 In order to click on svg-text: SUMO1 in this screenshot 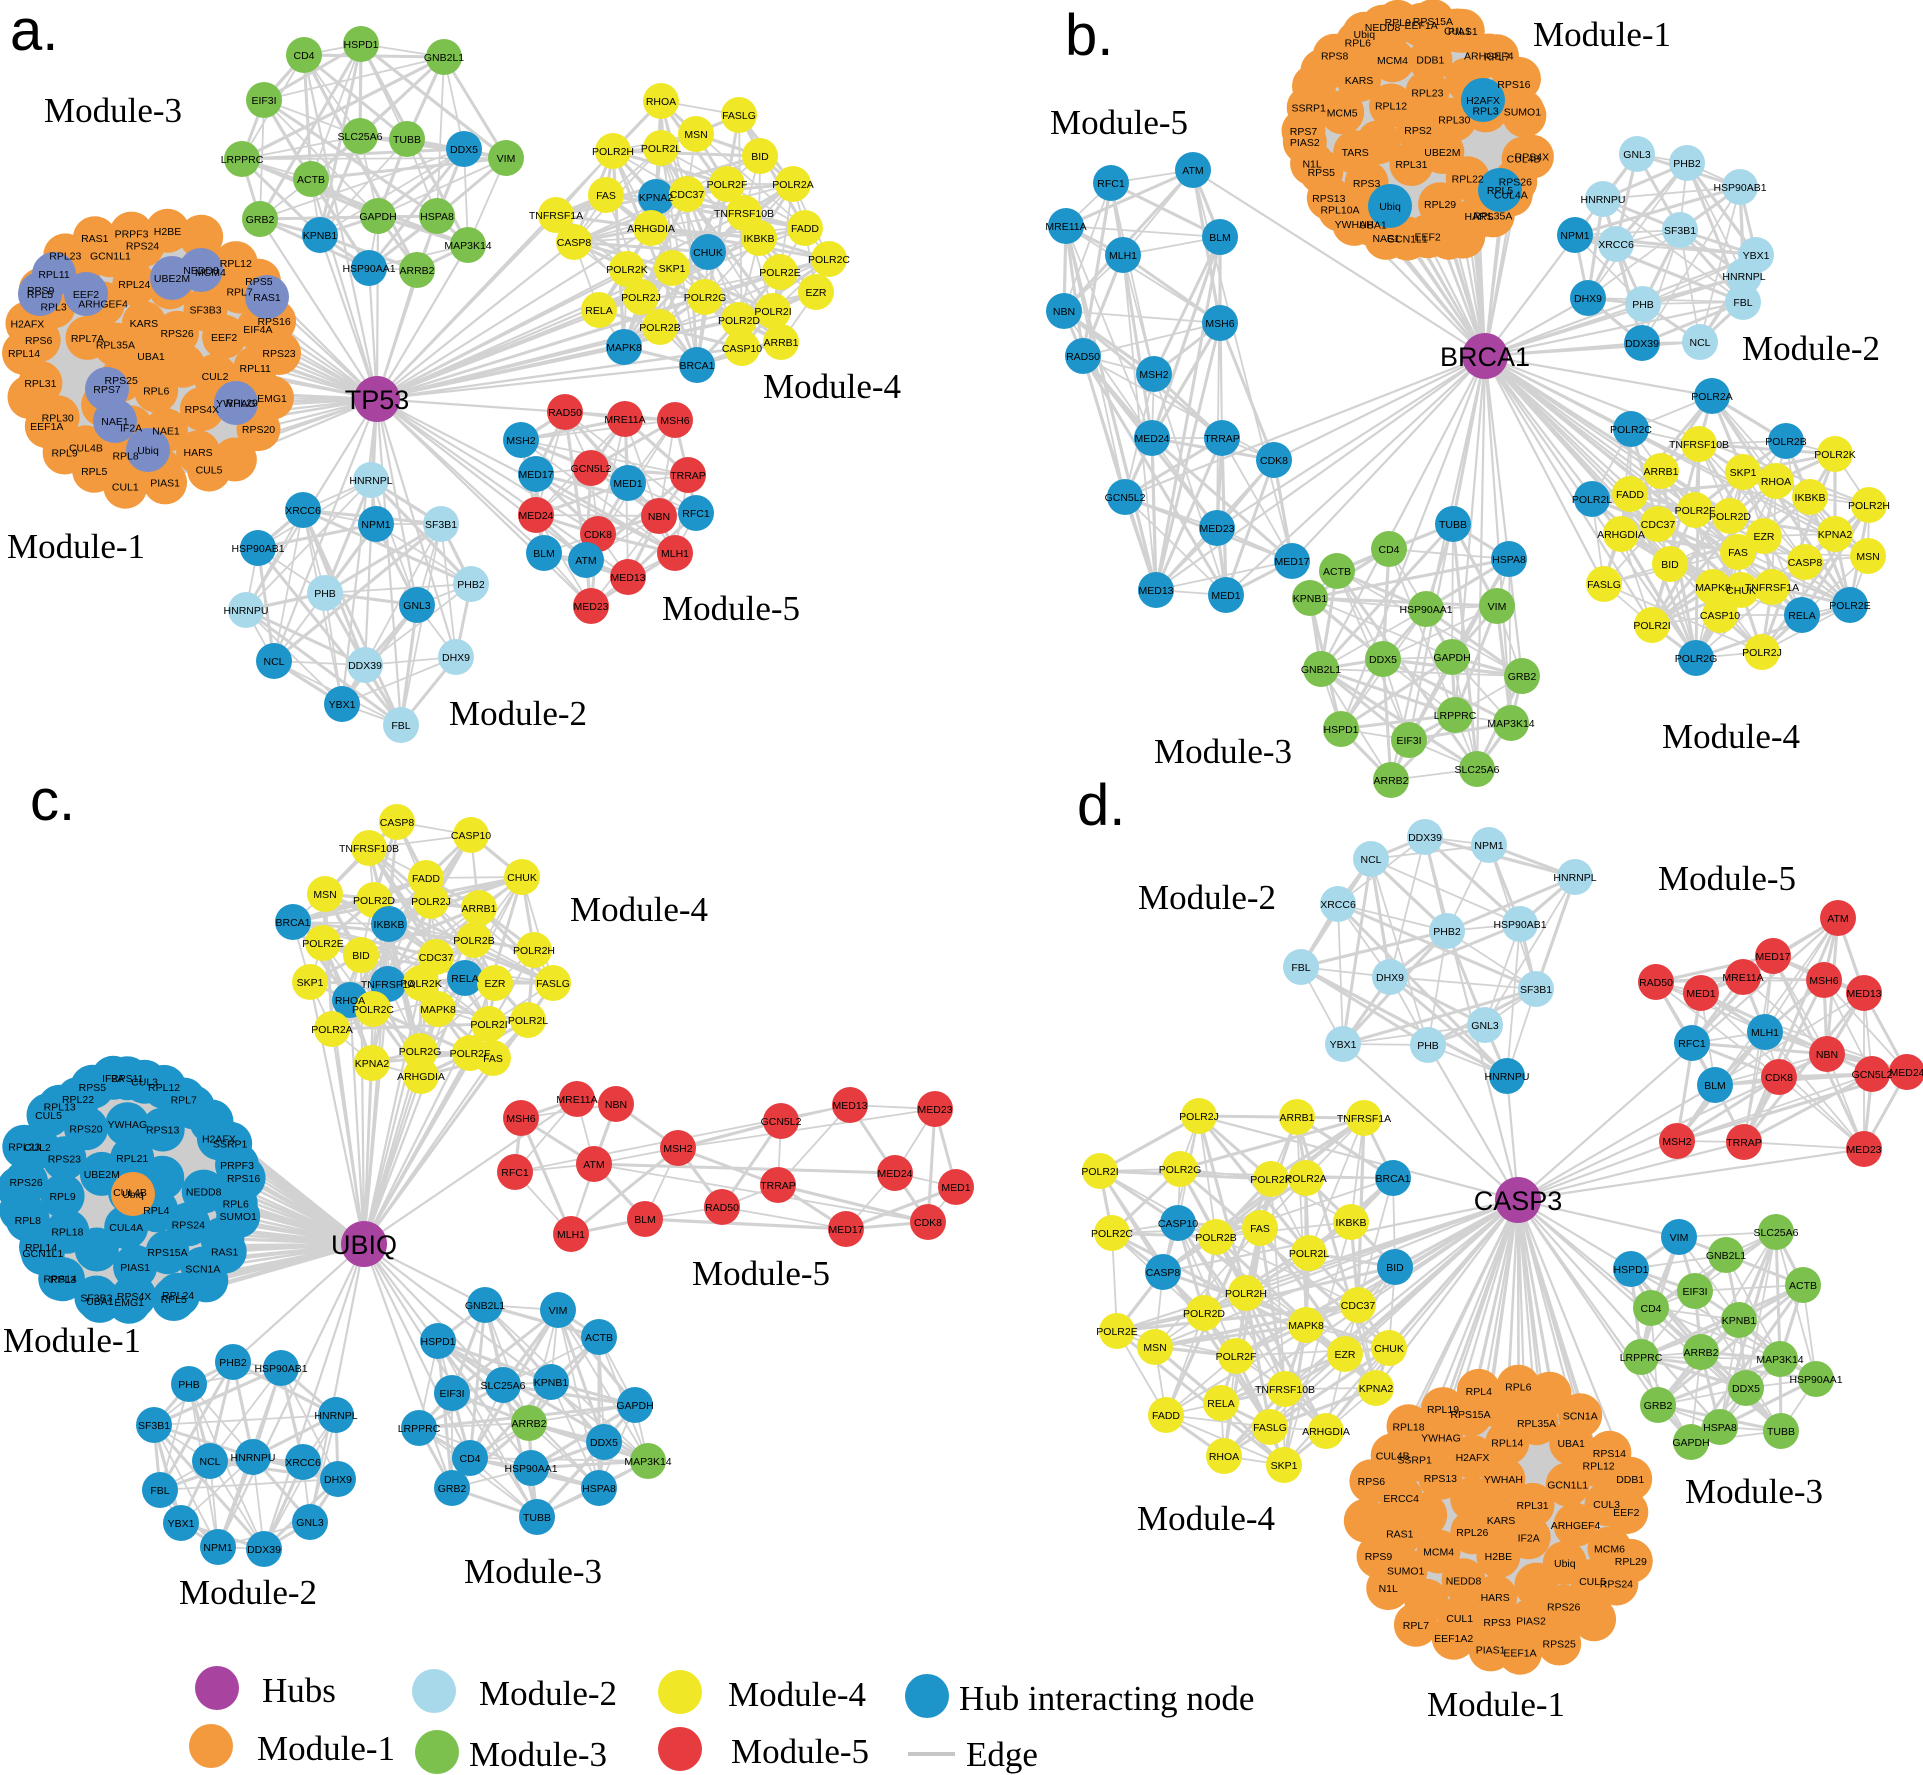, I will do `click(1406, 1571)`.